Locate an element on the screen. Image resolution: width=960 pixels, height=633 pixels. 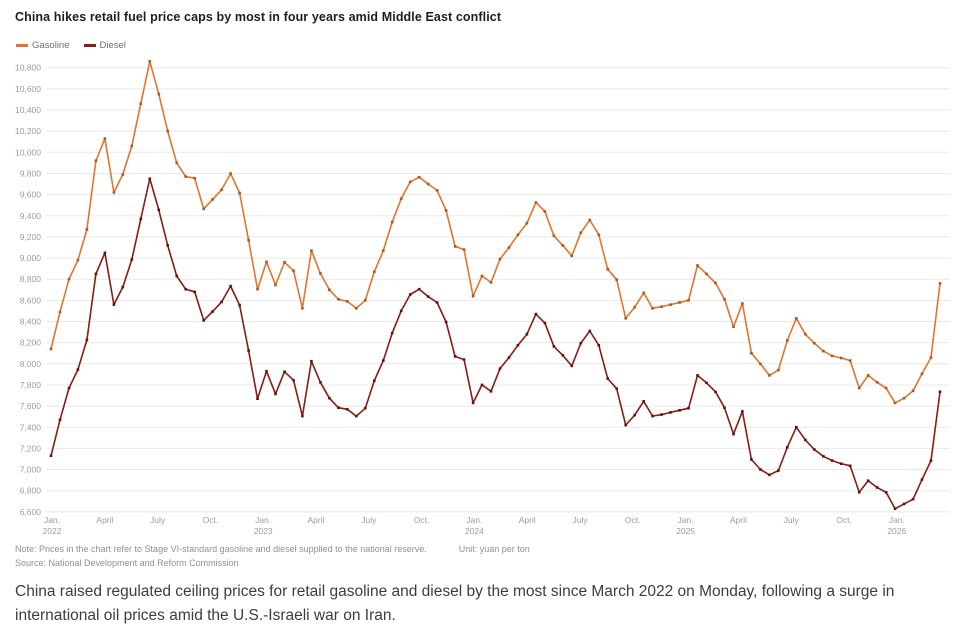
x-axis-year-label: 2022 is located at coordinates (52, 531).